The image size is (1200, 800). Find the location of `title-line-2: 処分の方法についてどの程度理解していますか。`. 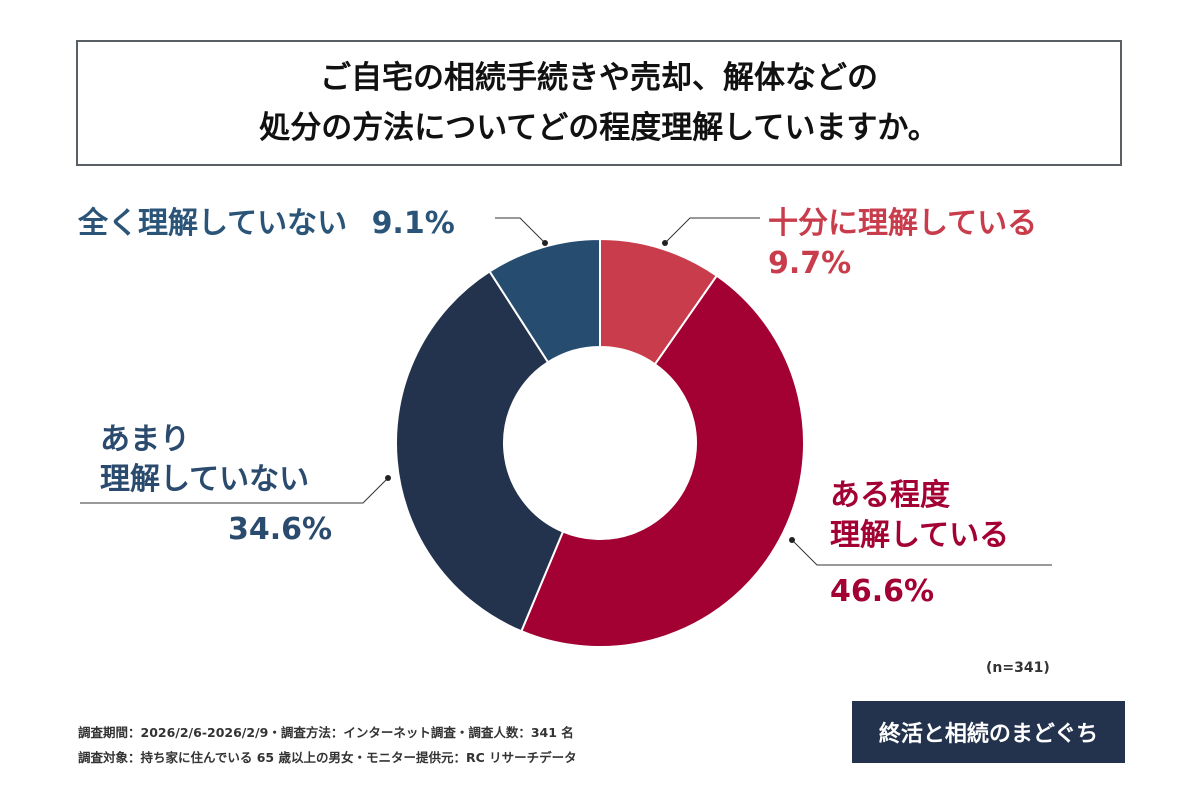

title-line-2: 処分の方法についてどの程度理解していますか。 is located at coordinates (599, 128).